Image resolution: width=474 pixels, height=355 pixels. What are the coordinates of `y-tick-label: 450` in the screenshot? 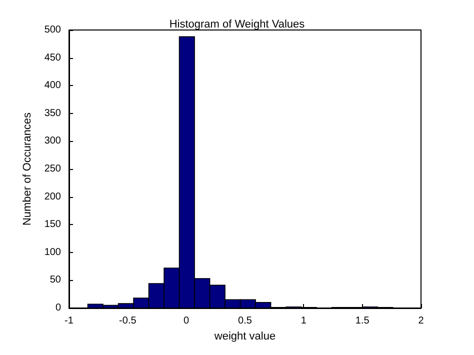 It's located at (53, 58).